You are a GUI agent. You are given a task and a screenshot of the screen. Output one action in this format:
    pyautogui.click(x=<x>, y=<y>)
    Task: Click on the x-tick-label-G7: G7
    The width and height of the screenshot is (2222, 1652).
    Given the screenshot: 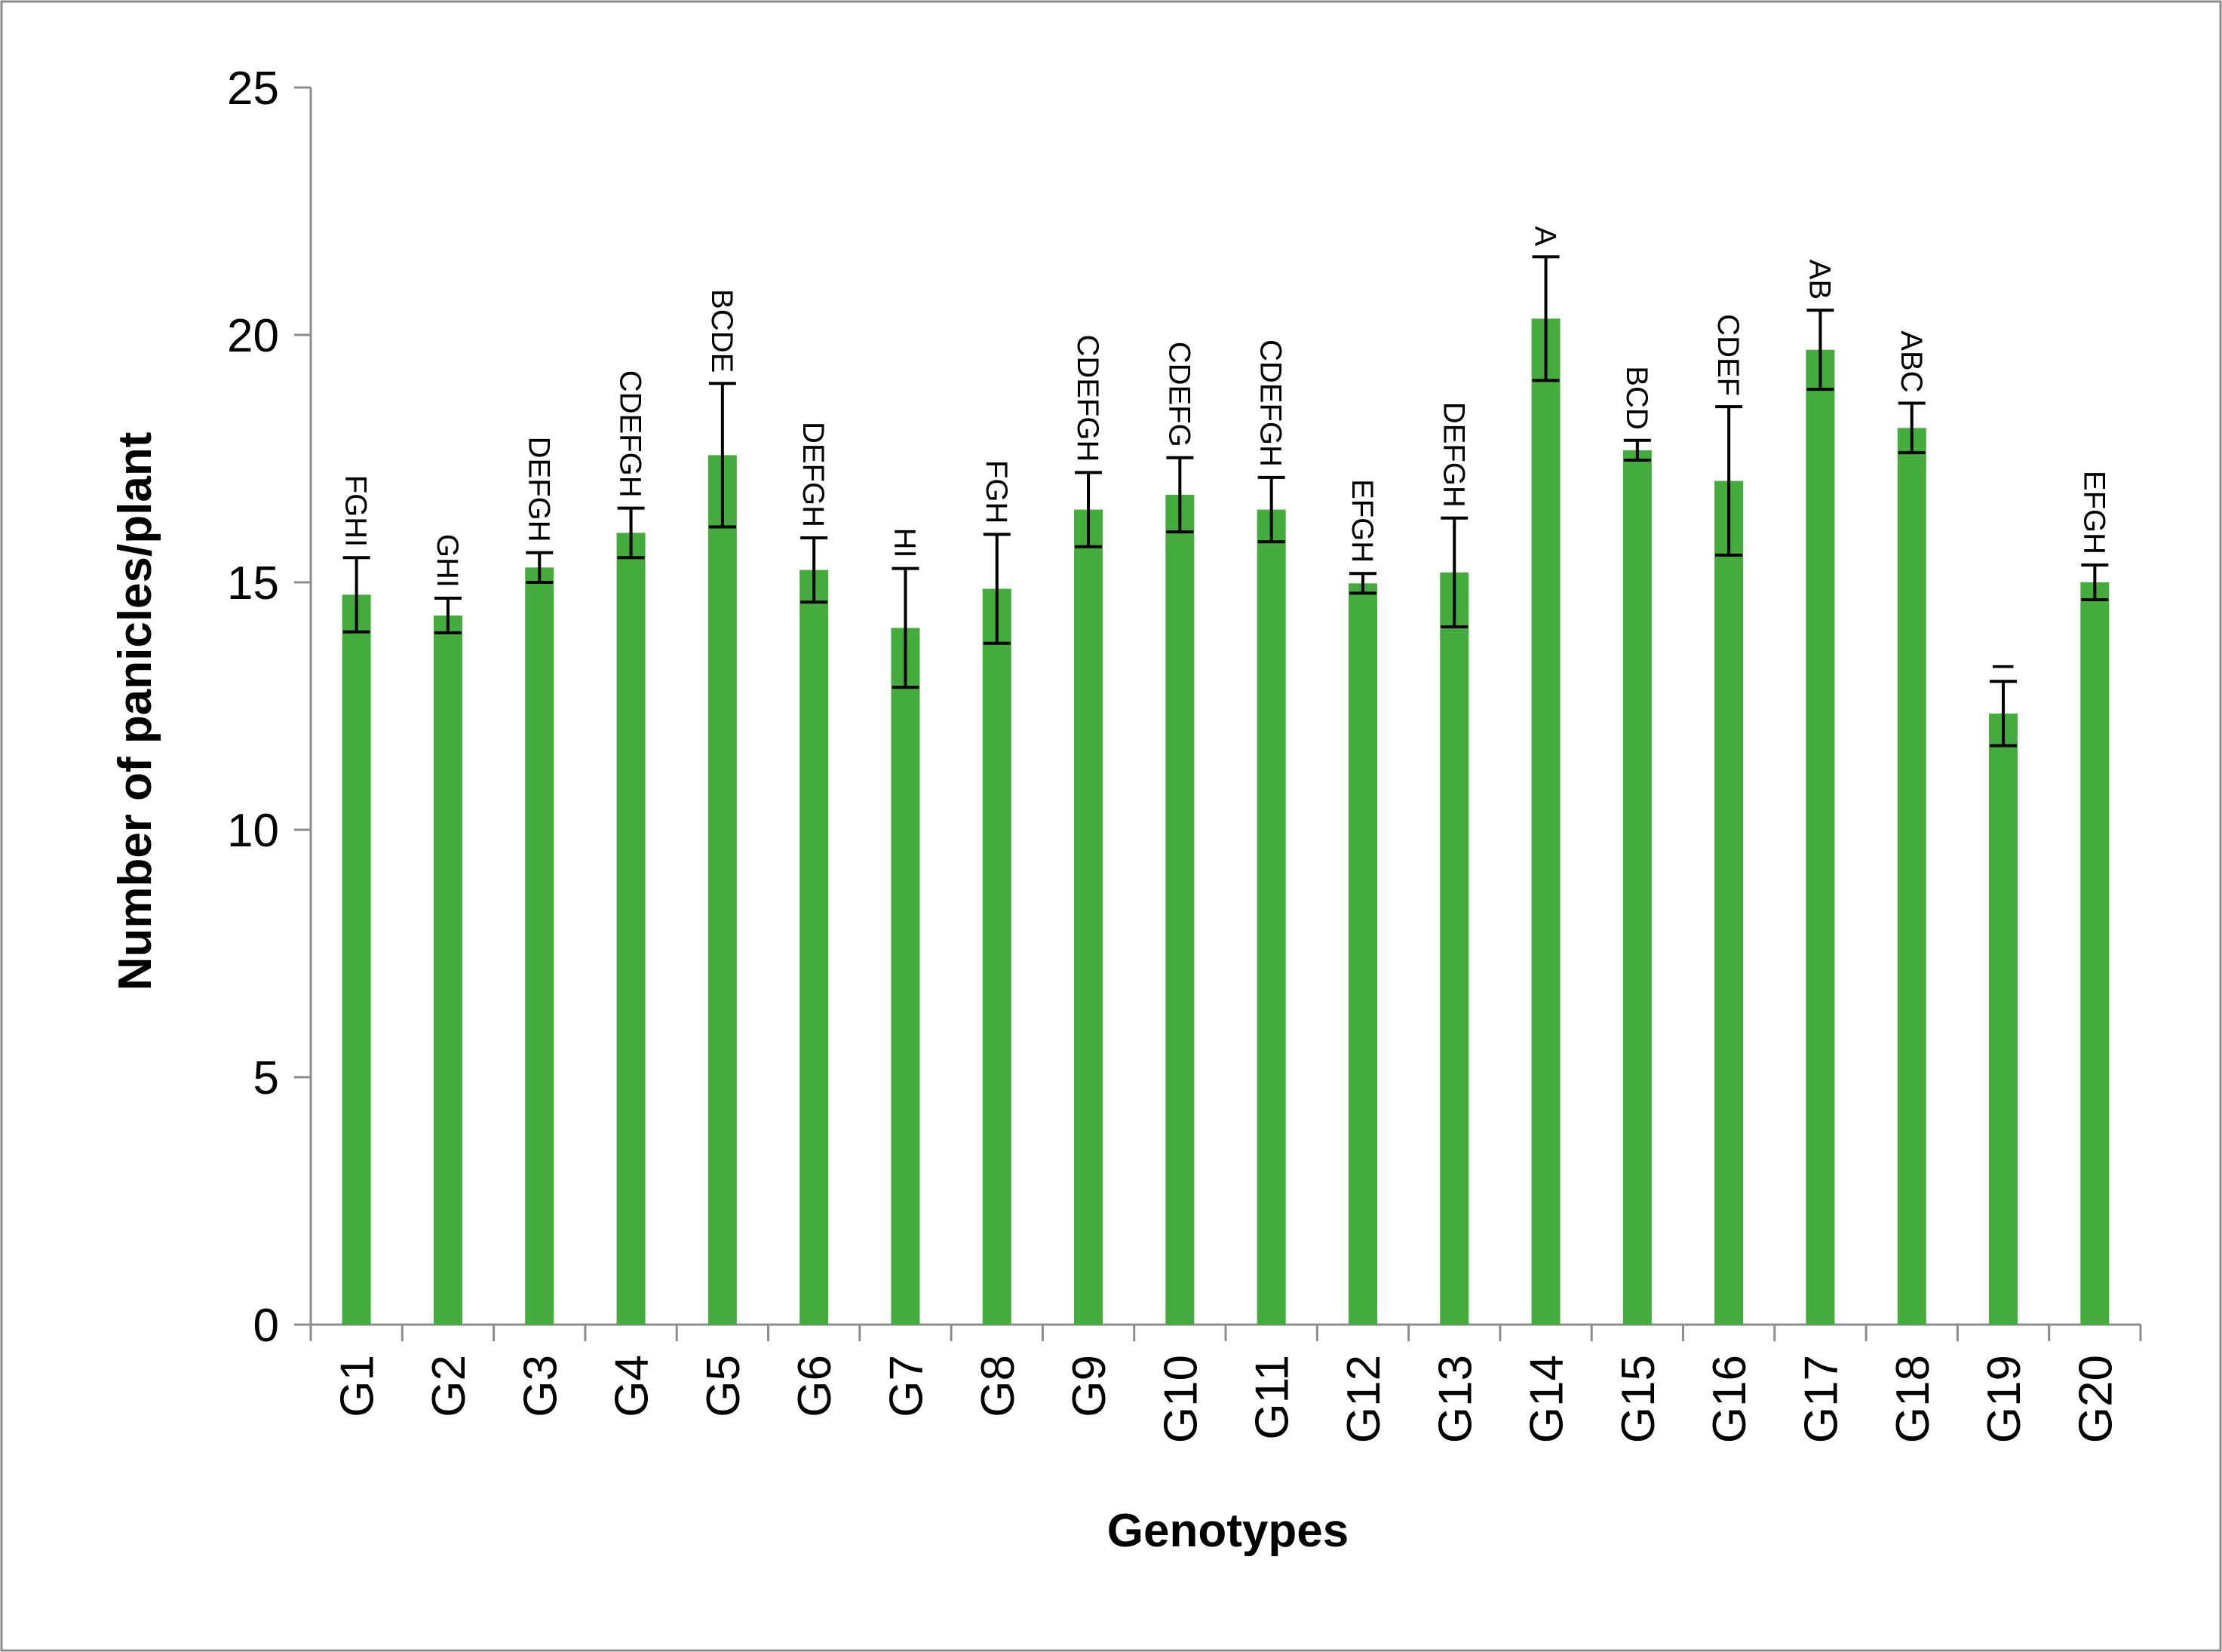 What is the action you would take?
    pyautogui.click(x=906, y=1386)
    